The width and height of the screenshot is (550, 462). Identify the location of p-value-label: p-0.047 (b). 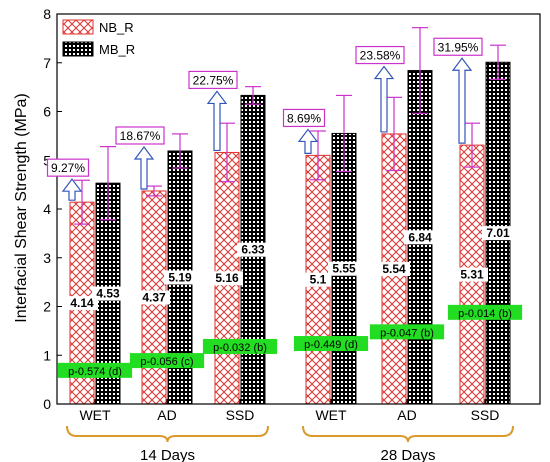
(407, 333).